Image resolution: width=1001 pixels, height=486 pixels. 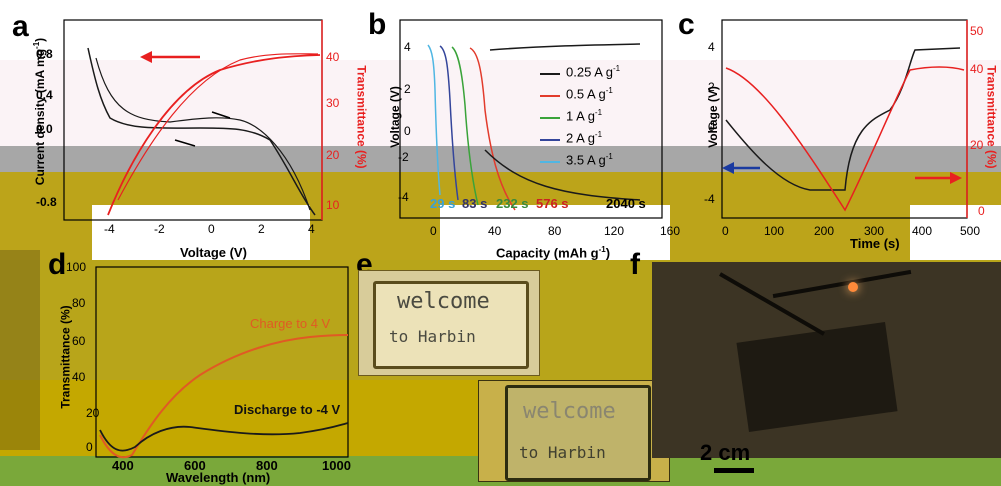 What do you see at coordinates (580, 138) in the screenshot?
I see `legend-text-3: 2 A g` at bounding box center [580, 138].